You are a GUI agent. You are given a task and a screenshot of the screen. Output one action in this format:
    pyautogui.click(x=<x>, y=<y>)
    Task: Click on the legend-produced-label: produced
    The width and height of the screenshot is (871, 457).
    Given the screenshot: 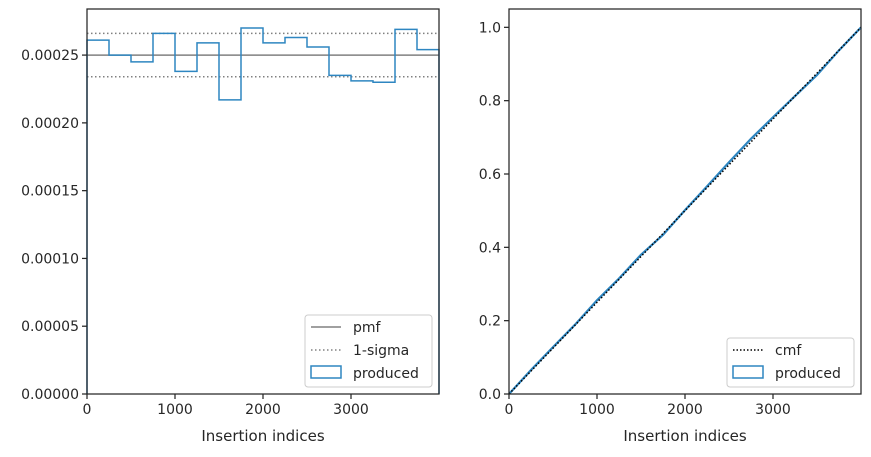 What is the action you would take?
    pyautogui.click(x=386, y=374)
    